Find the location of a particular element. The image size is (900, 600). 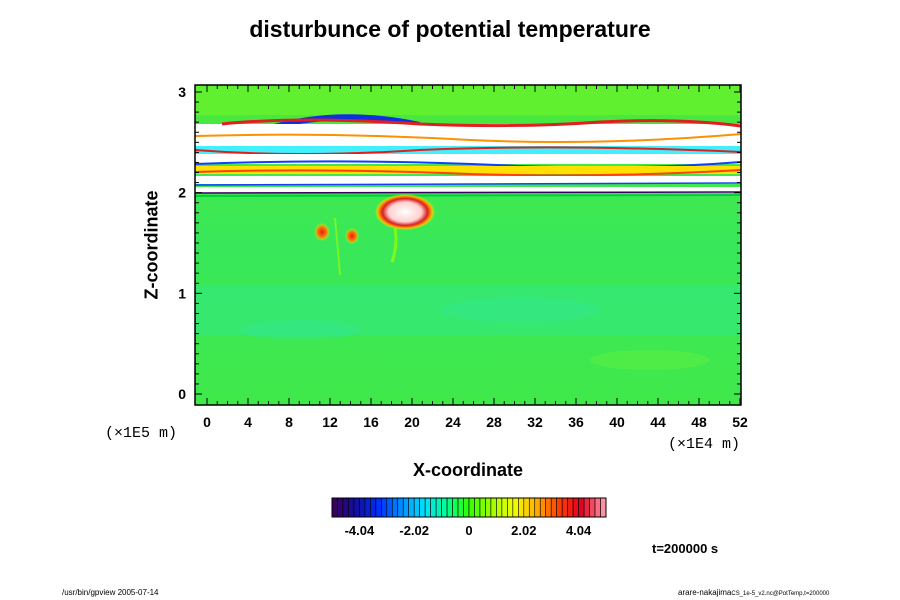

colorbar-tick-label: 0 is located at coordinates (468, 530).